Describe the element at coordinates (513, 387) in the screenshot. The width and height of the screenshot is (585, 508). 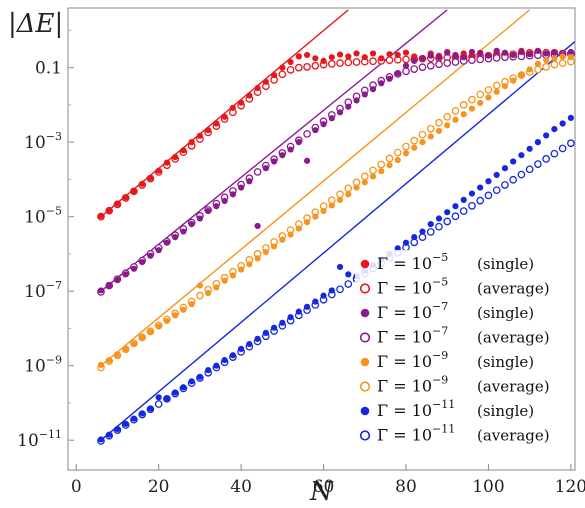
I see `legend-note: (average)` at that location.